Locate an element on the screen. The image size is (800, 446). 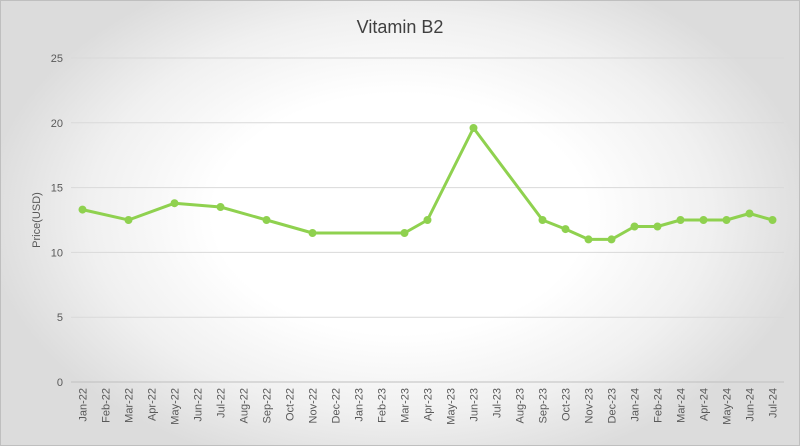
x-tick-label: Aug-22 is located at coordinates (245, 405).